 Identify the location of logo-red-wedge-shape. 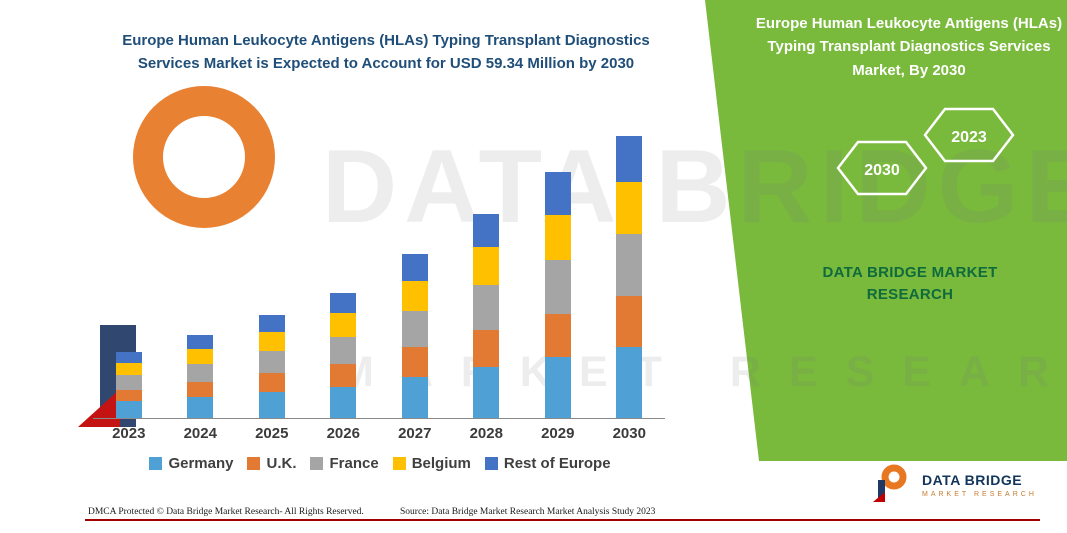
(99, 408).